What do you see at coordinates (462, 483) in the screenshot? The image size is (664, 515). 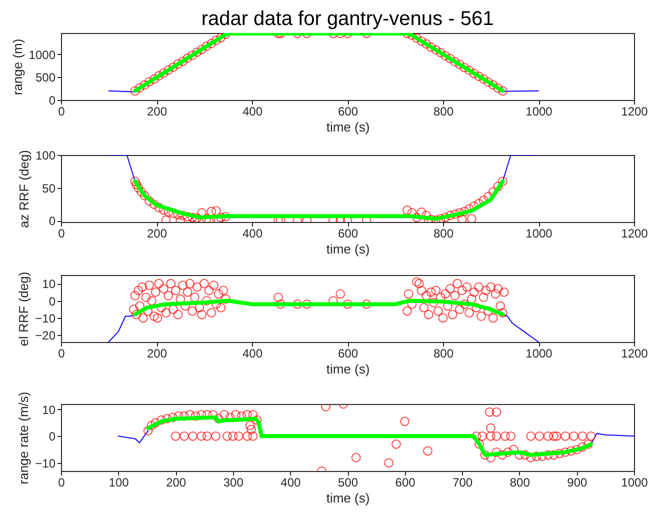 I see `x-tick-label: 700` at bounding box center [462, 483].